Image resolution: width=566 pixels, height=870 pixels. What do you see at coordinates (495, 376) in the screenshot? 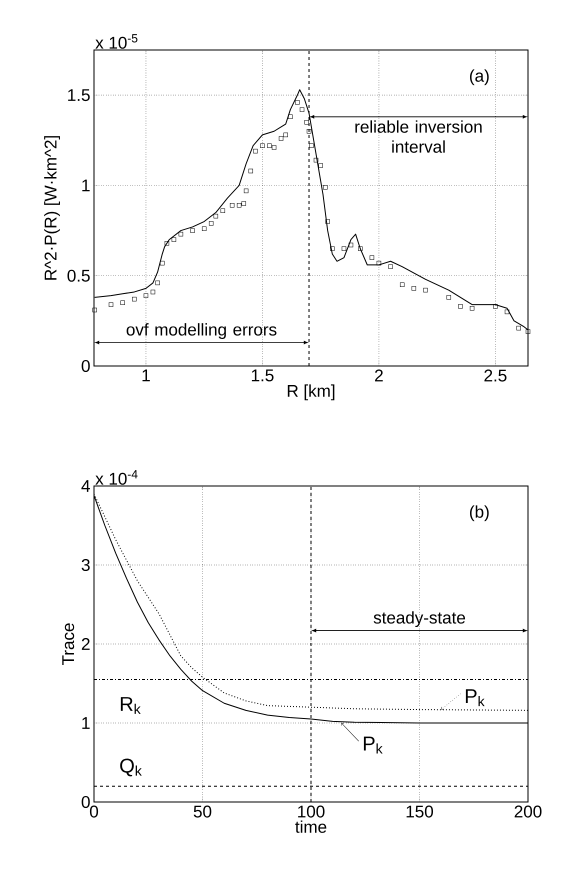
I see `x-tick-label: 2.5` at bounding box center [495, 376].